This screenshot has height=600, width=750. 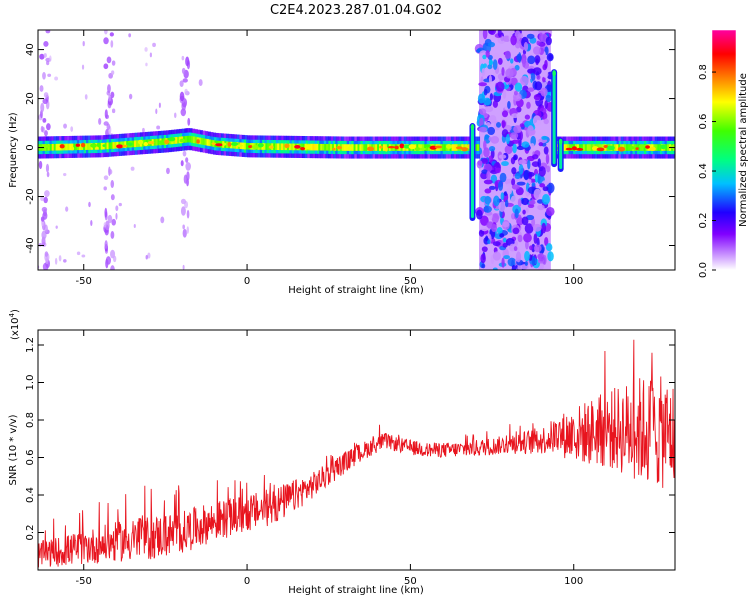 I want to click on snr-y-label: SNR (10 * v/v), so click(x=13, y=449).